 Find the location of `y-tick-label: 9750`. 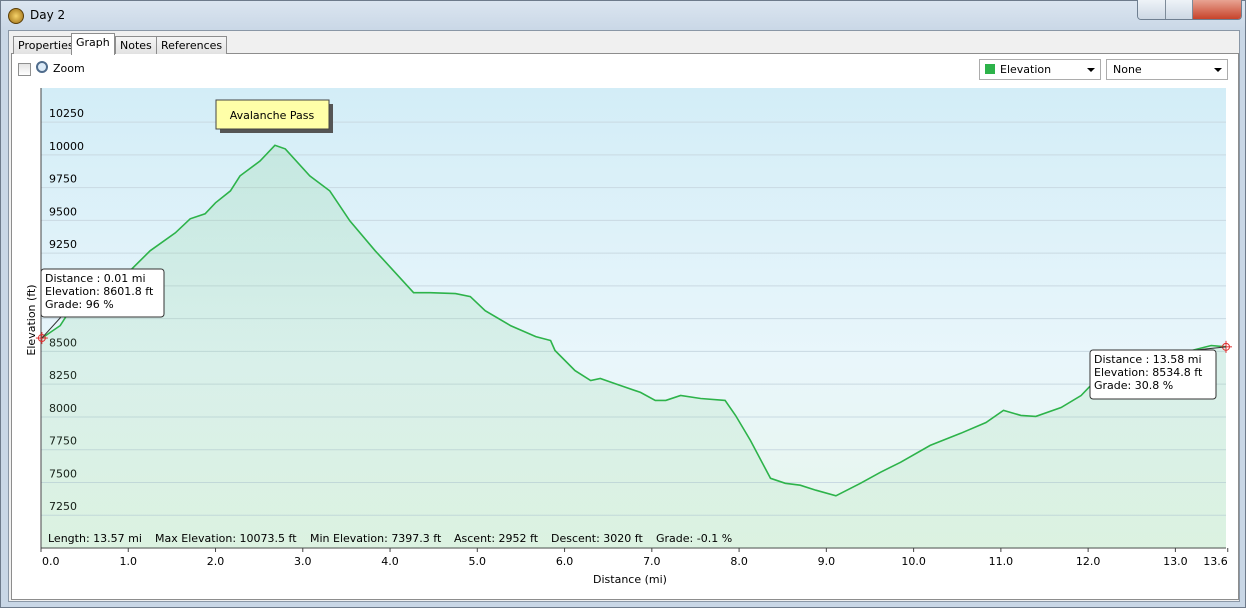

y-tick-label: 9750 is located at coordinates (63, 179).